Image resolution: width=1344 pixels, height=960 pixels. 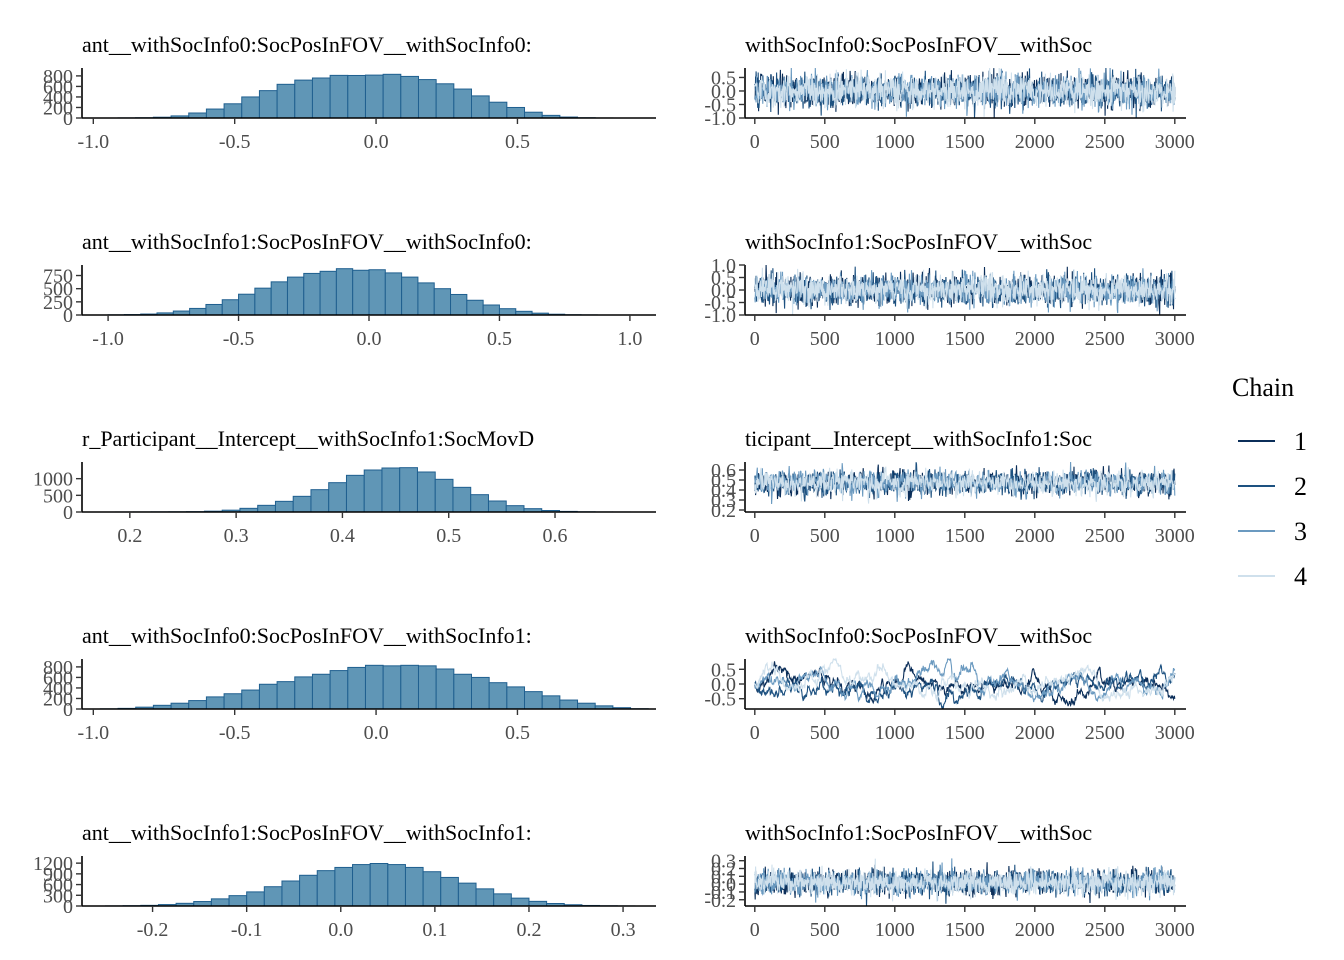 I want to click on hist-x-tick-label: 0.2, so click(x=528, y=930).